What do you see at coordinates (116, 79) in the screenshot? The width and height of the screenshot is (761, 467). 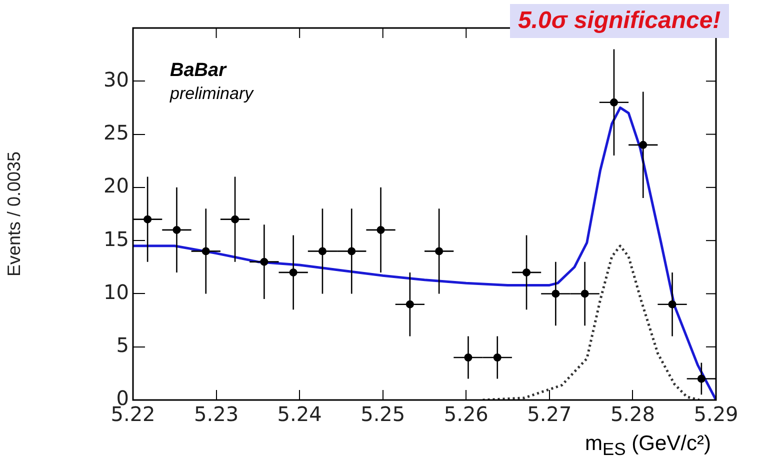 I see `y-tick-label: 30` at bounding box center [116, 79].